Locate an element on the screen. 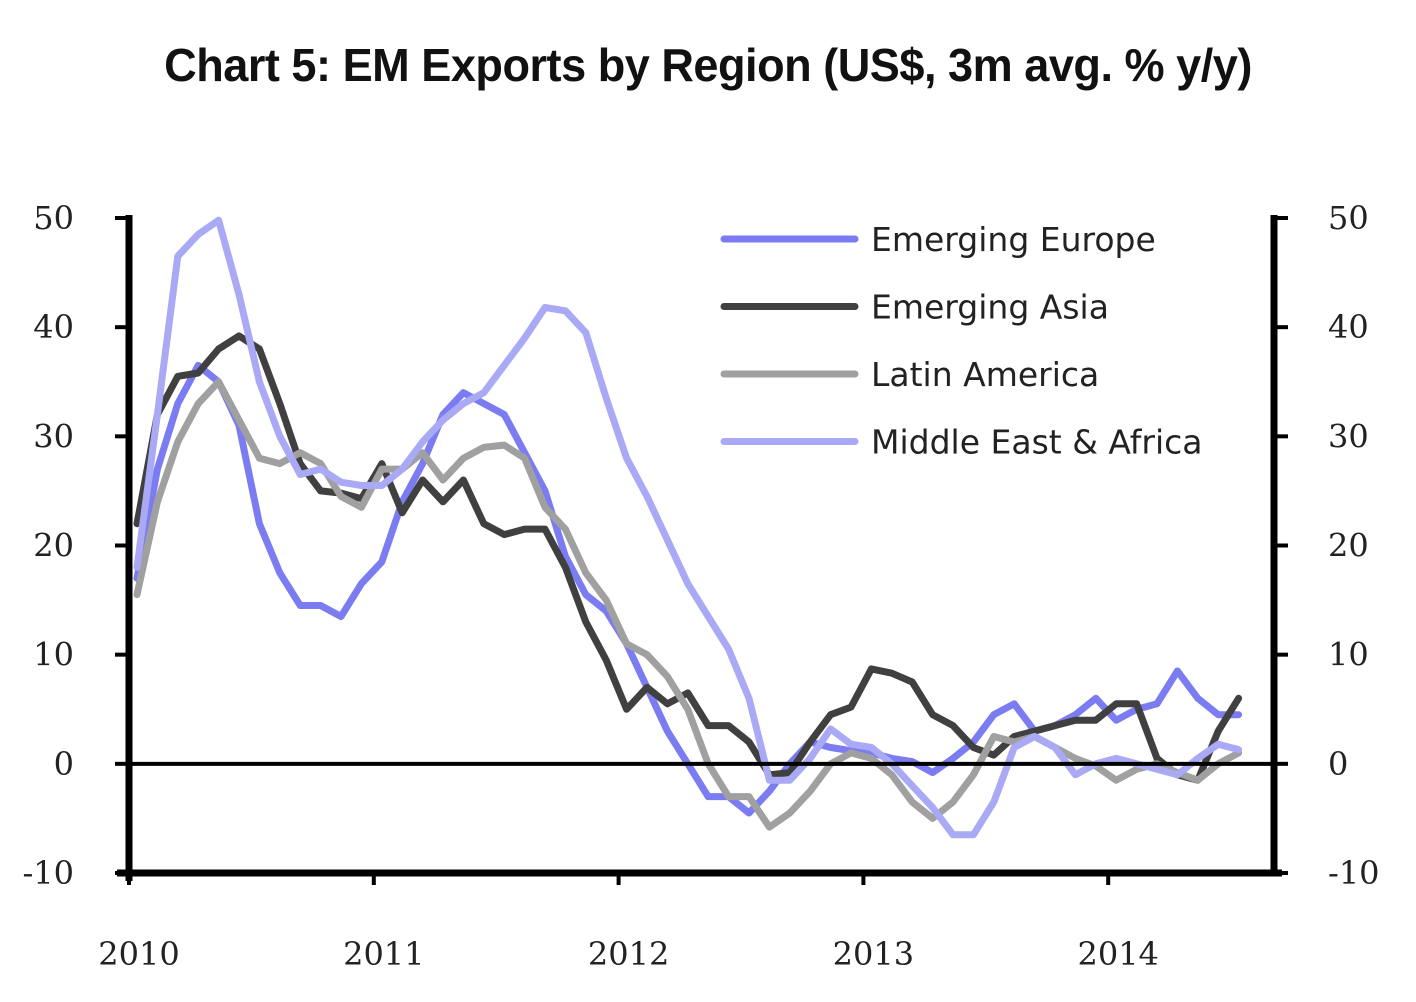 This screenshot has width=1416, height=1002. y-tick-label-right: 40 is located at coordinates (1348, 327).